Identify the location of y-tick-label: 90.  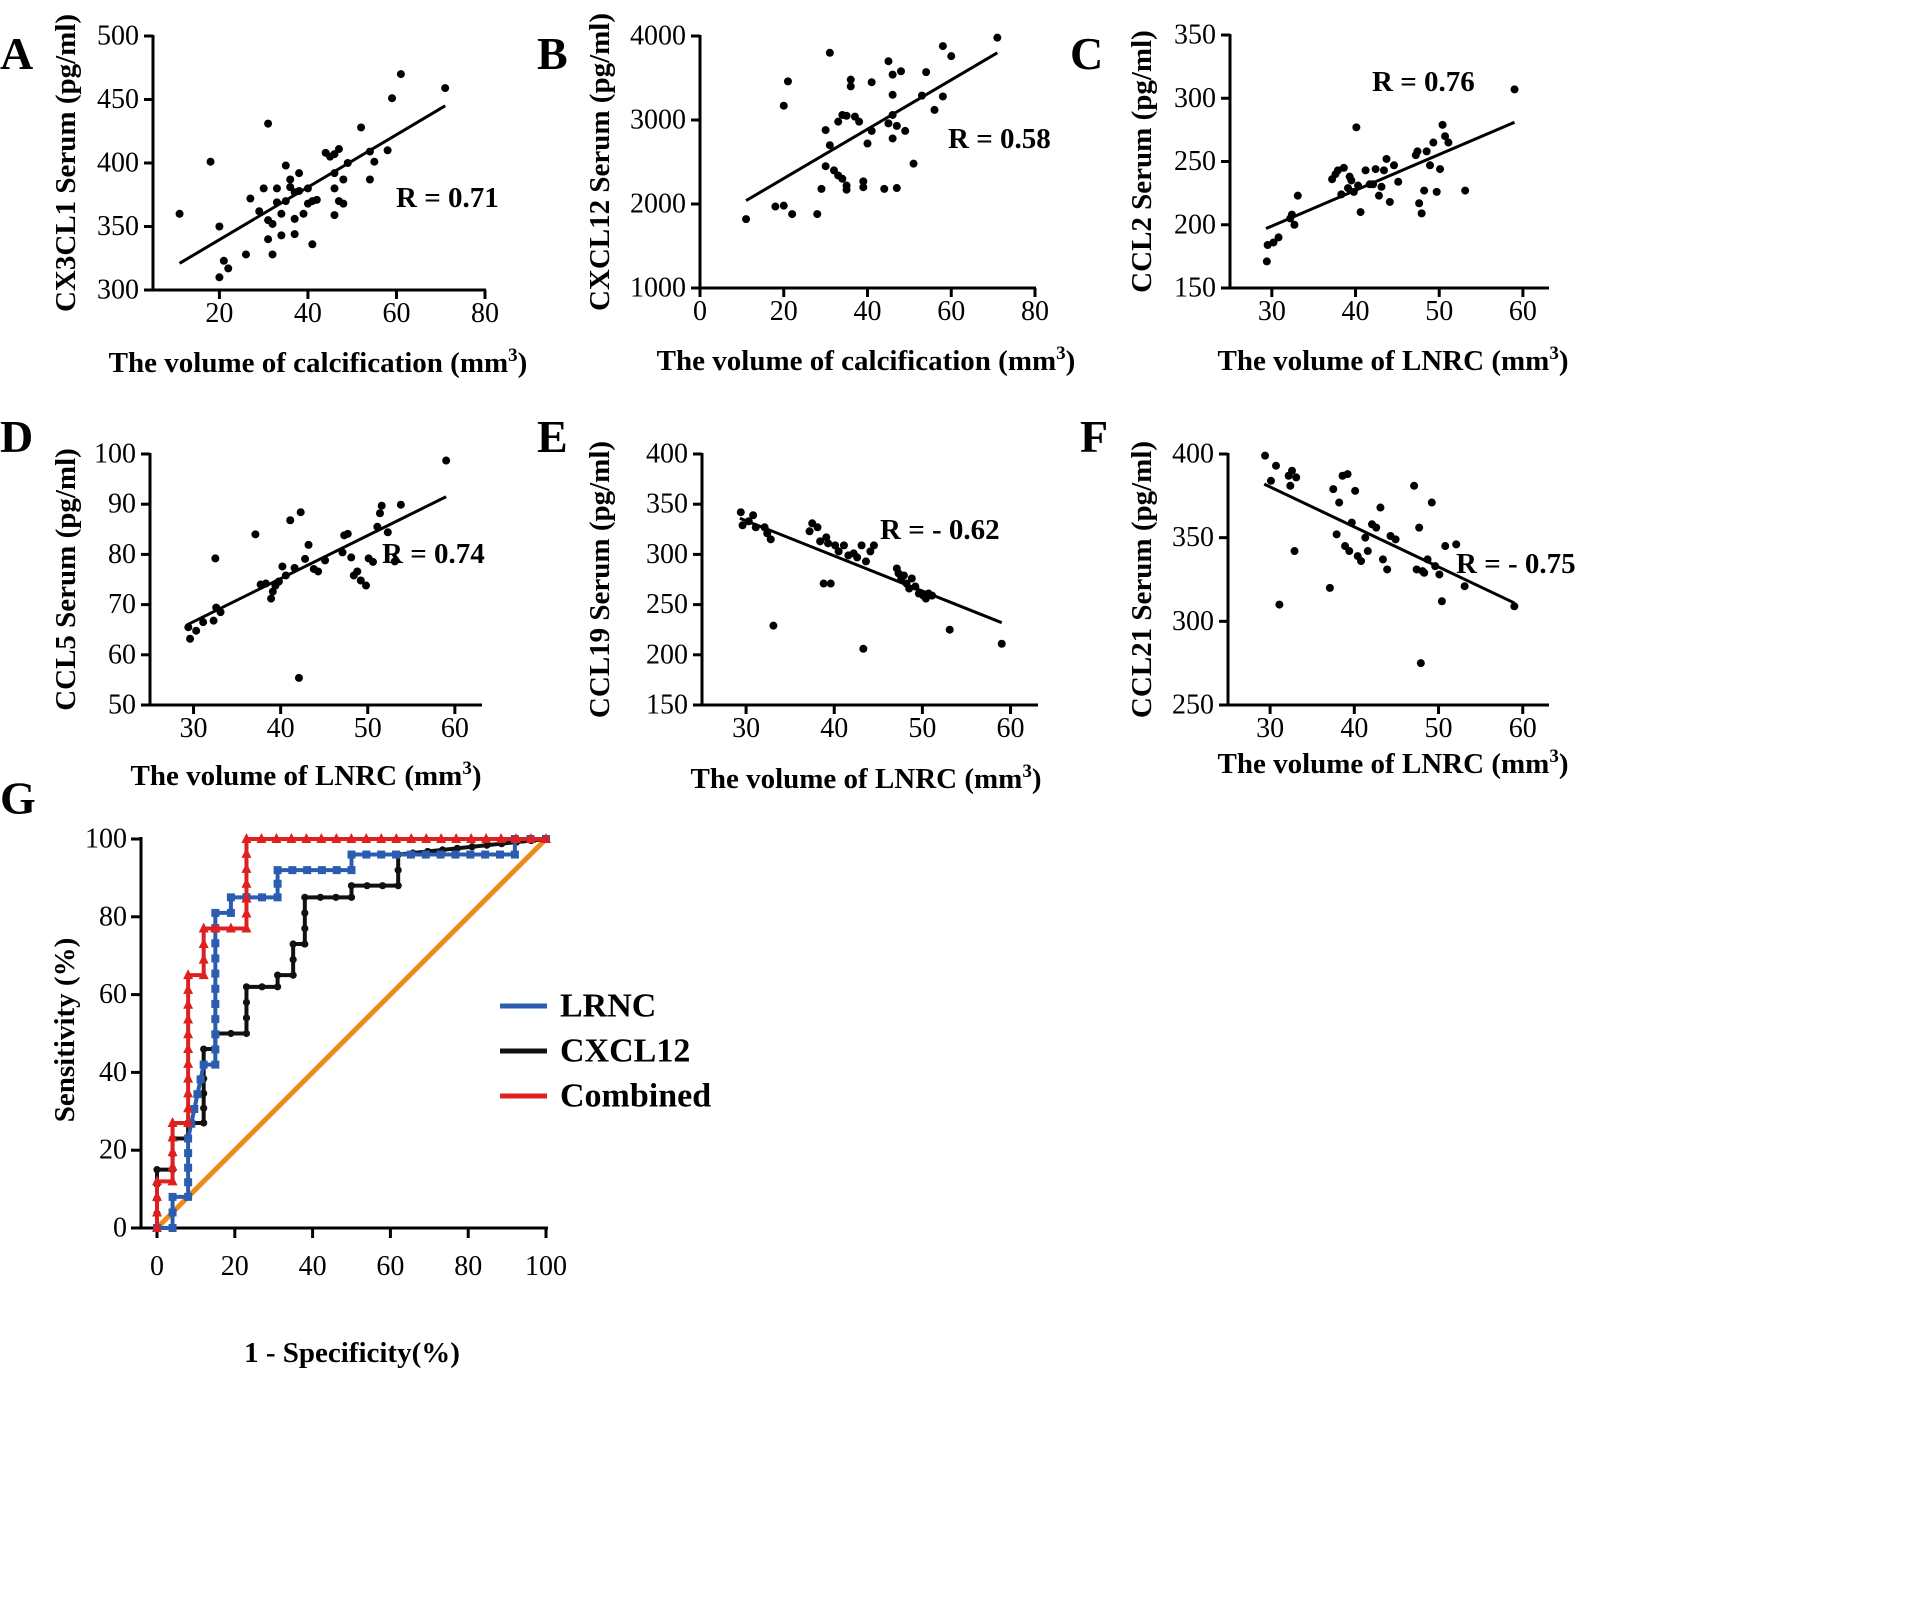
(122, 504).